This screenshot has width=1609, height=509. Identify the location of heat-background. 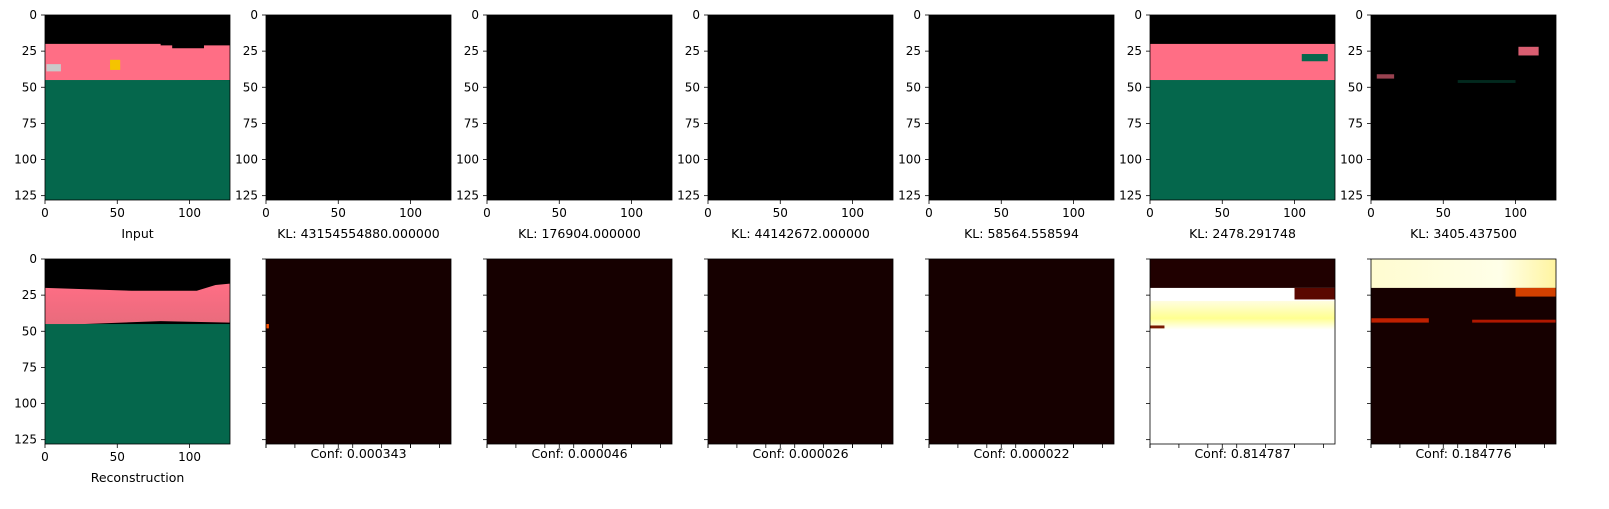
(1021, 351).